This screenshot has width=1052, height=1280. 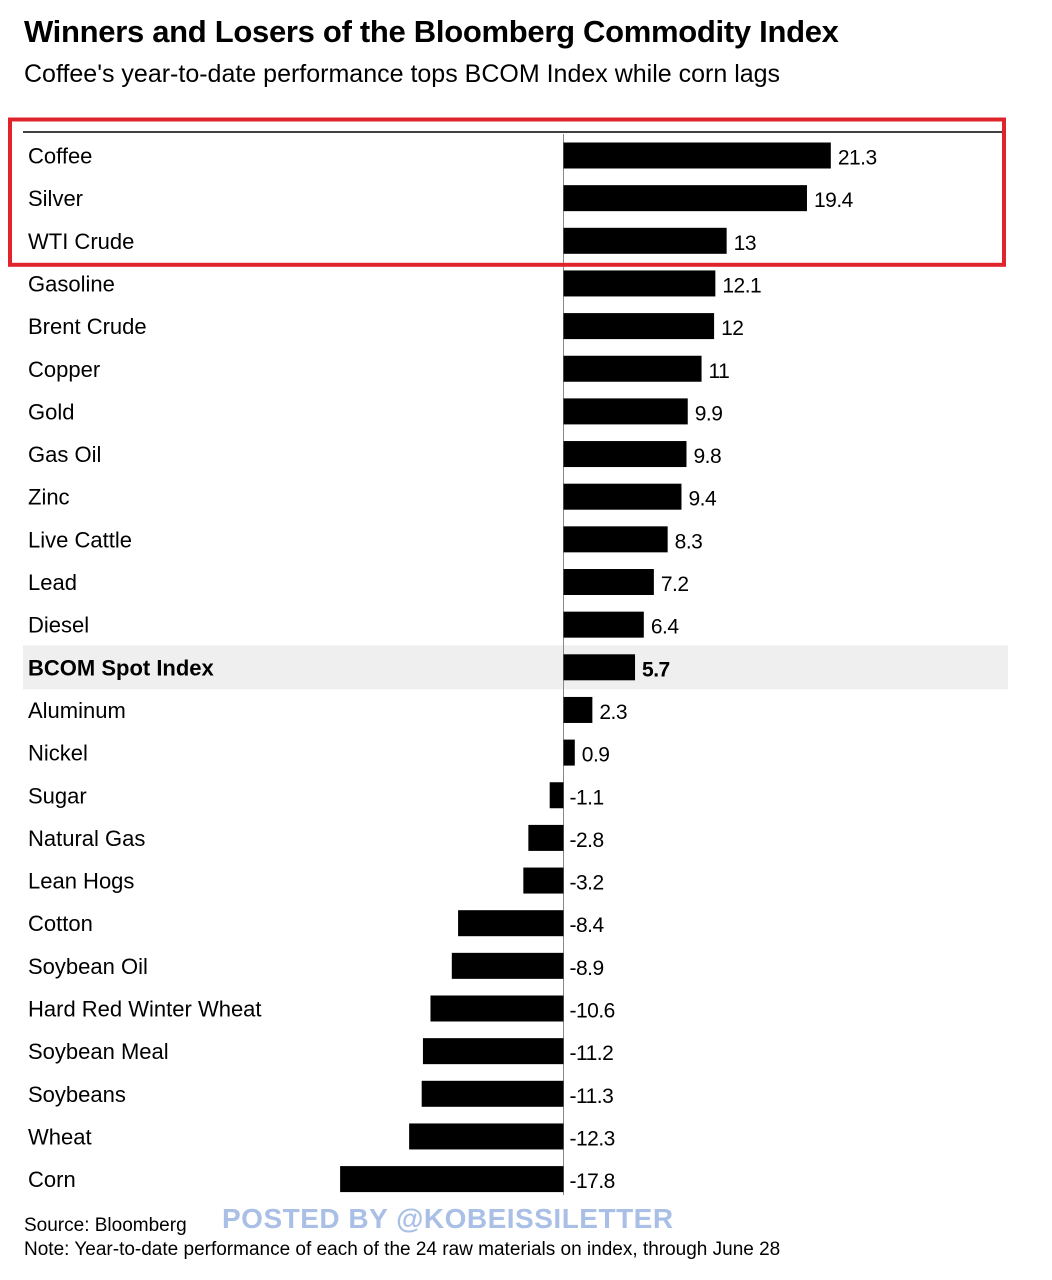 I want to click on value-label: -12.3, so click(x=592, y=1138).